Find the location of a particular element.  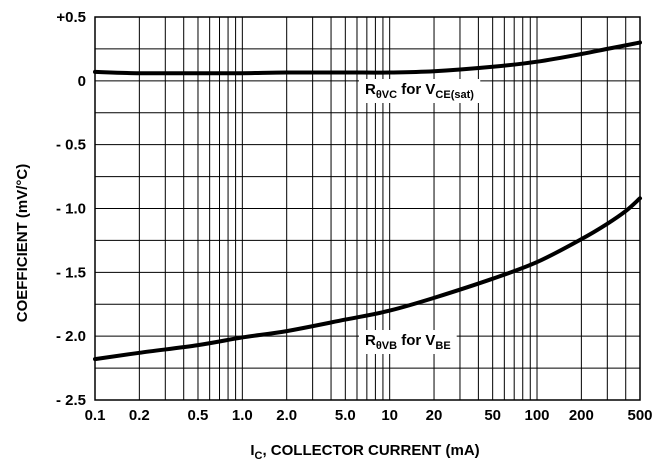

series-label-text: RθVB for VBE is located at coordinates (408, 342).